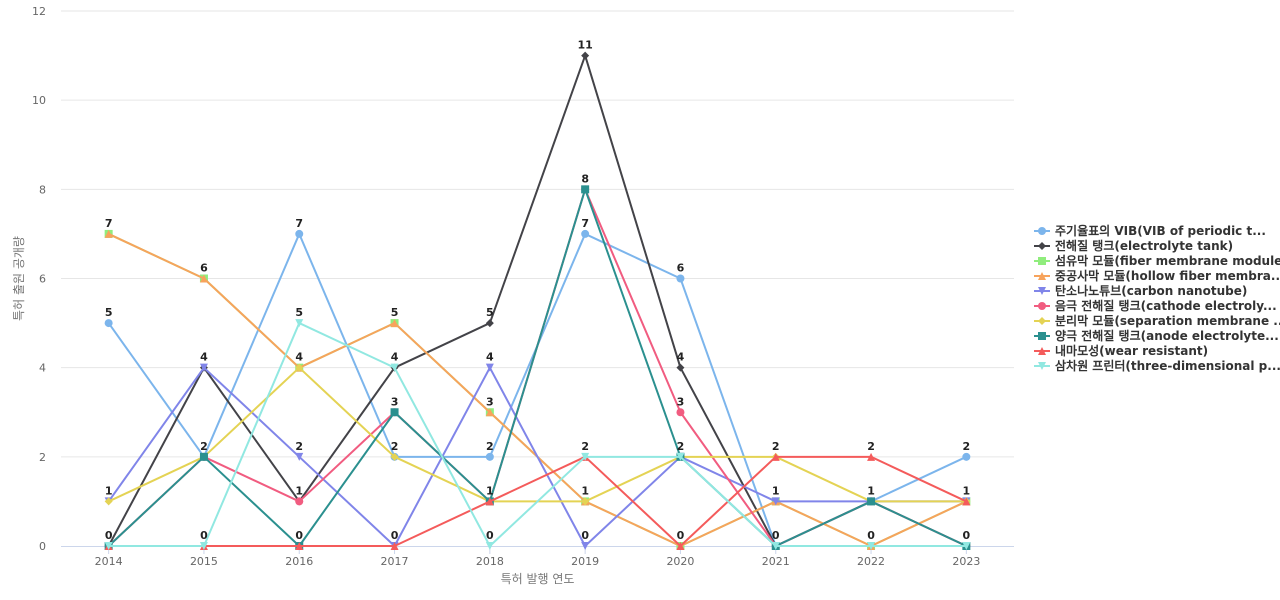 This screenshot has width=1280, height=600. I want to click on series-line, so click(537, 501).